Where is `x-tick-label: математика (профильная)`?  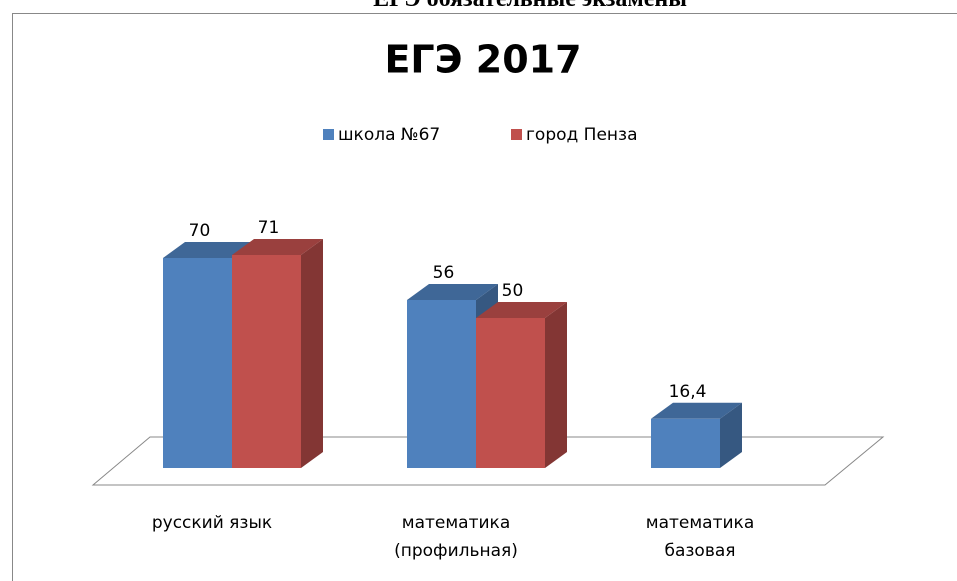
x-tick-label: математика (профильная) is located at coordinates (456, 537).